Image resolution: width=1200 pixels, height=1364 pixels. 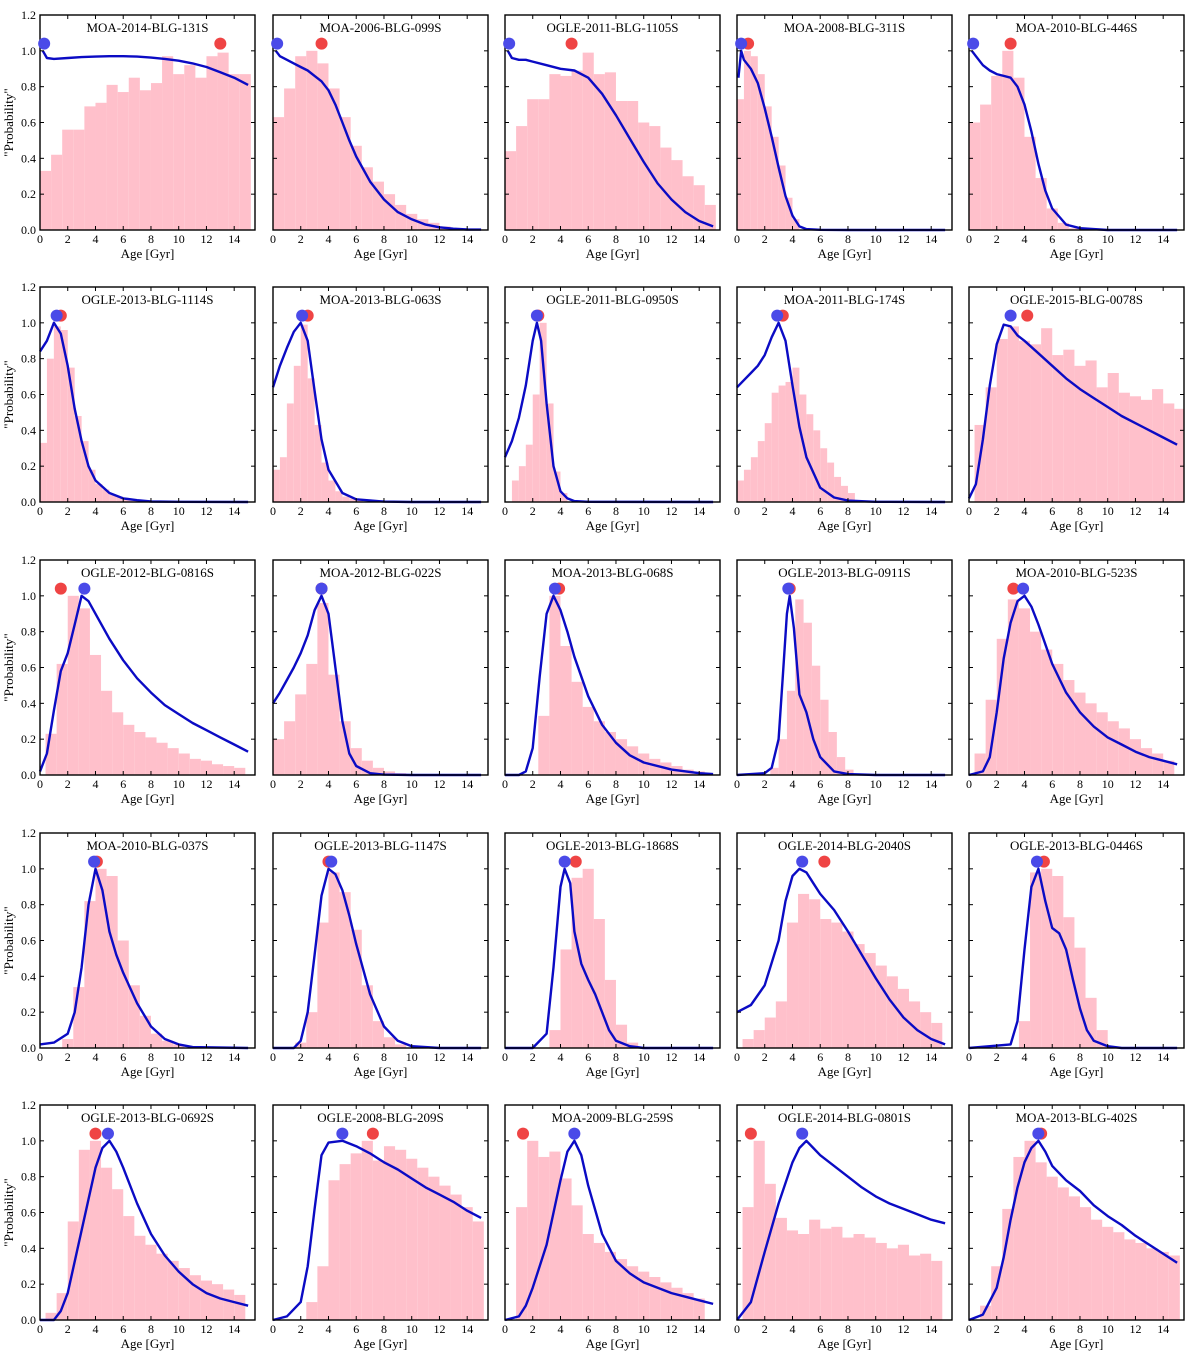 I want to click on chart-panel: OGLE-2014-BLG-2040S 0 2 4 6 8 10 12 14 Age [Gyr], so click(x=843, y=955).